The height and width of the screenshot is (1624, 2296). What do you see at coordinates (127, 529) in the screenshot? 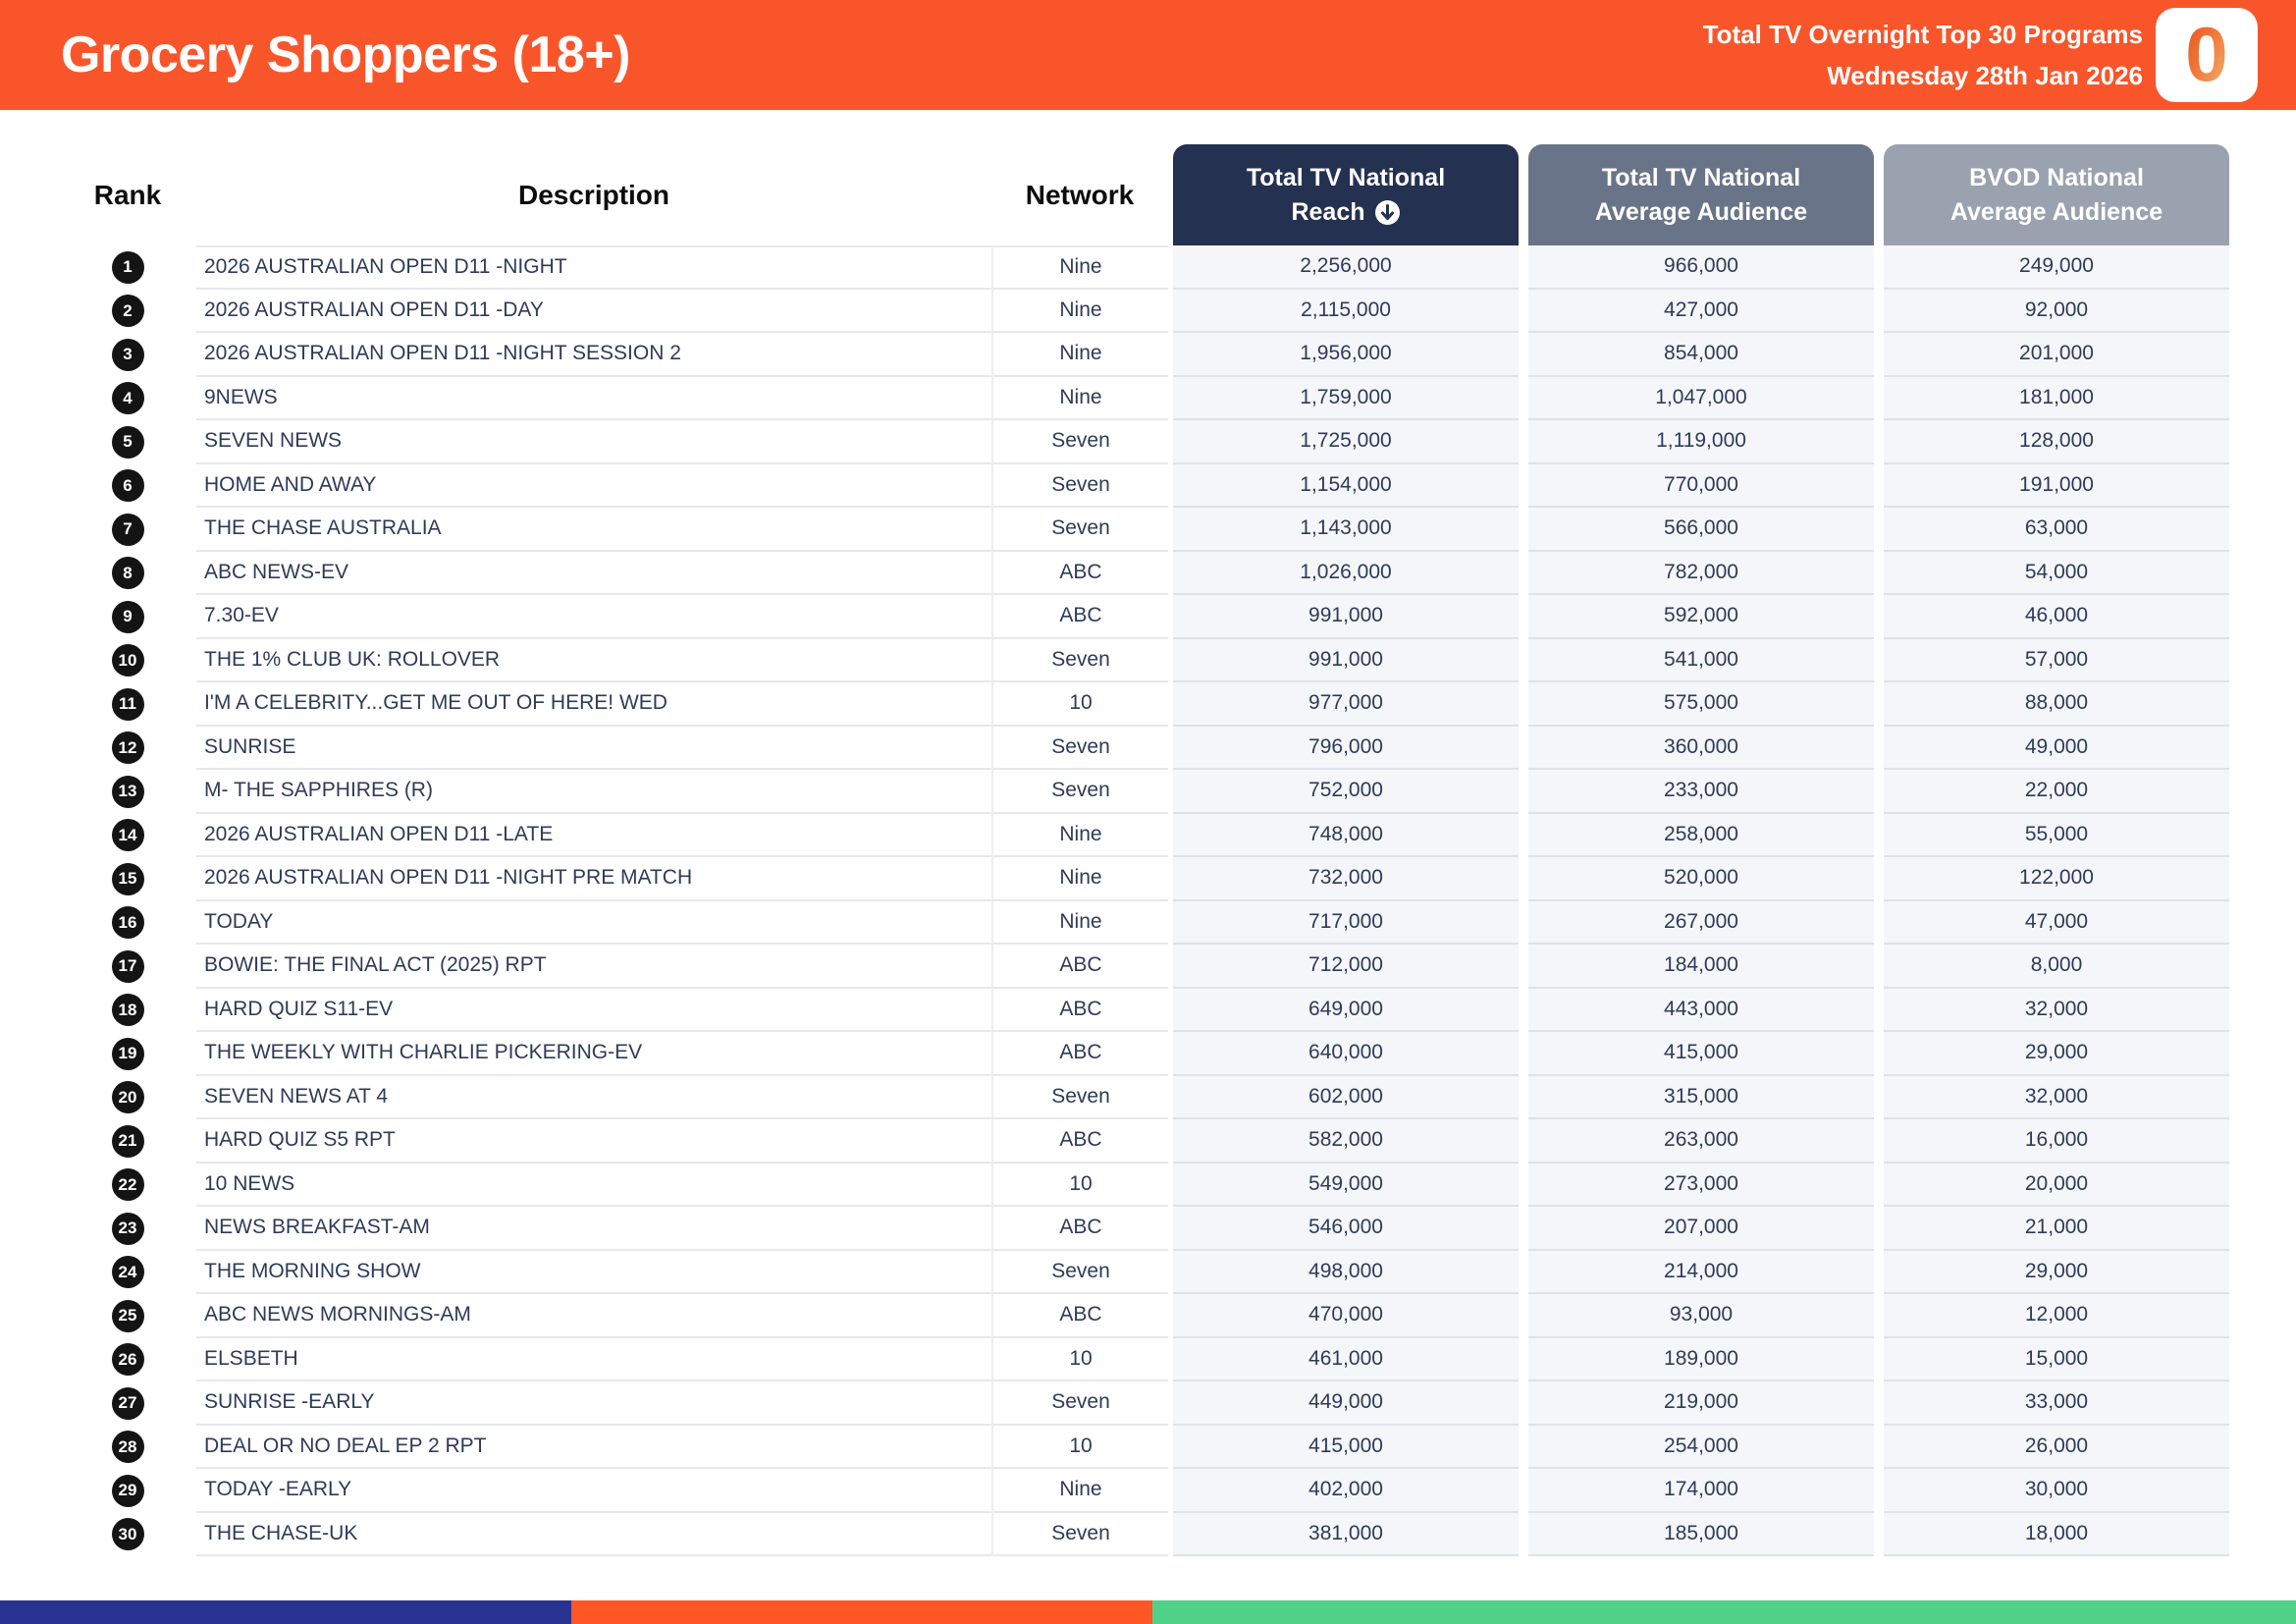
I see `rank-badge: 7` at bounding box center [127, 529].